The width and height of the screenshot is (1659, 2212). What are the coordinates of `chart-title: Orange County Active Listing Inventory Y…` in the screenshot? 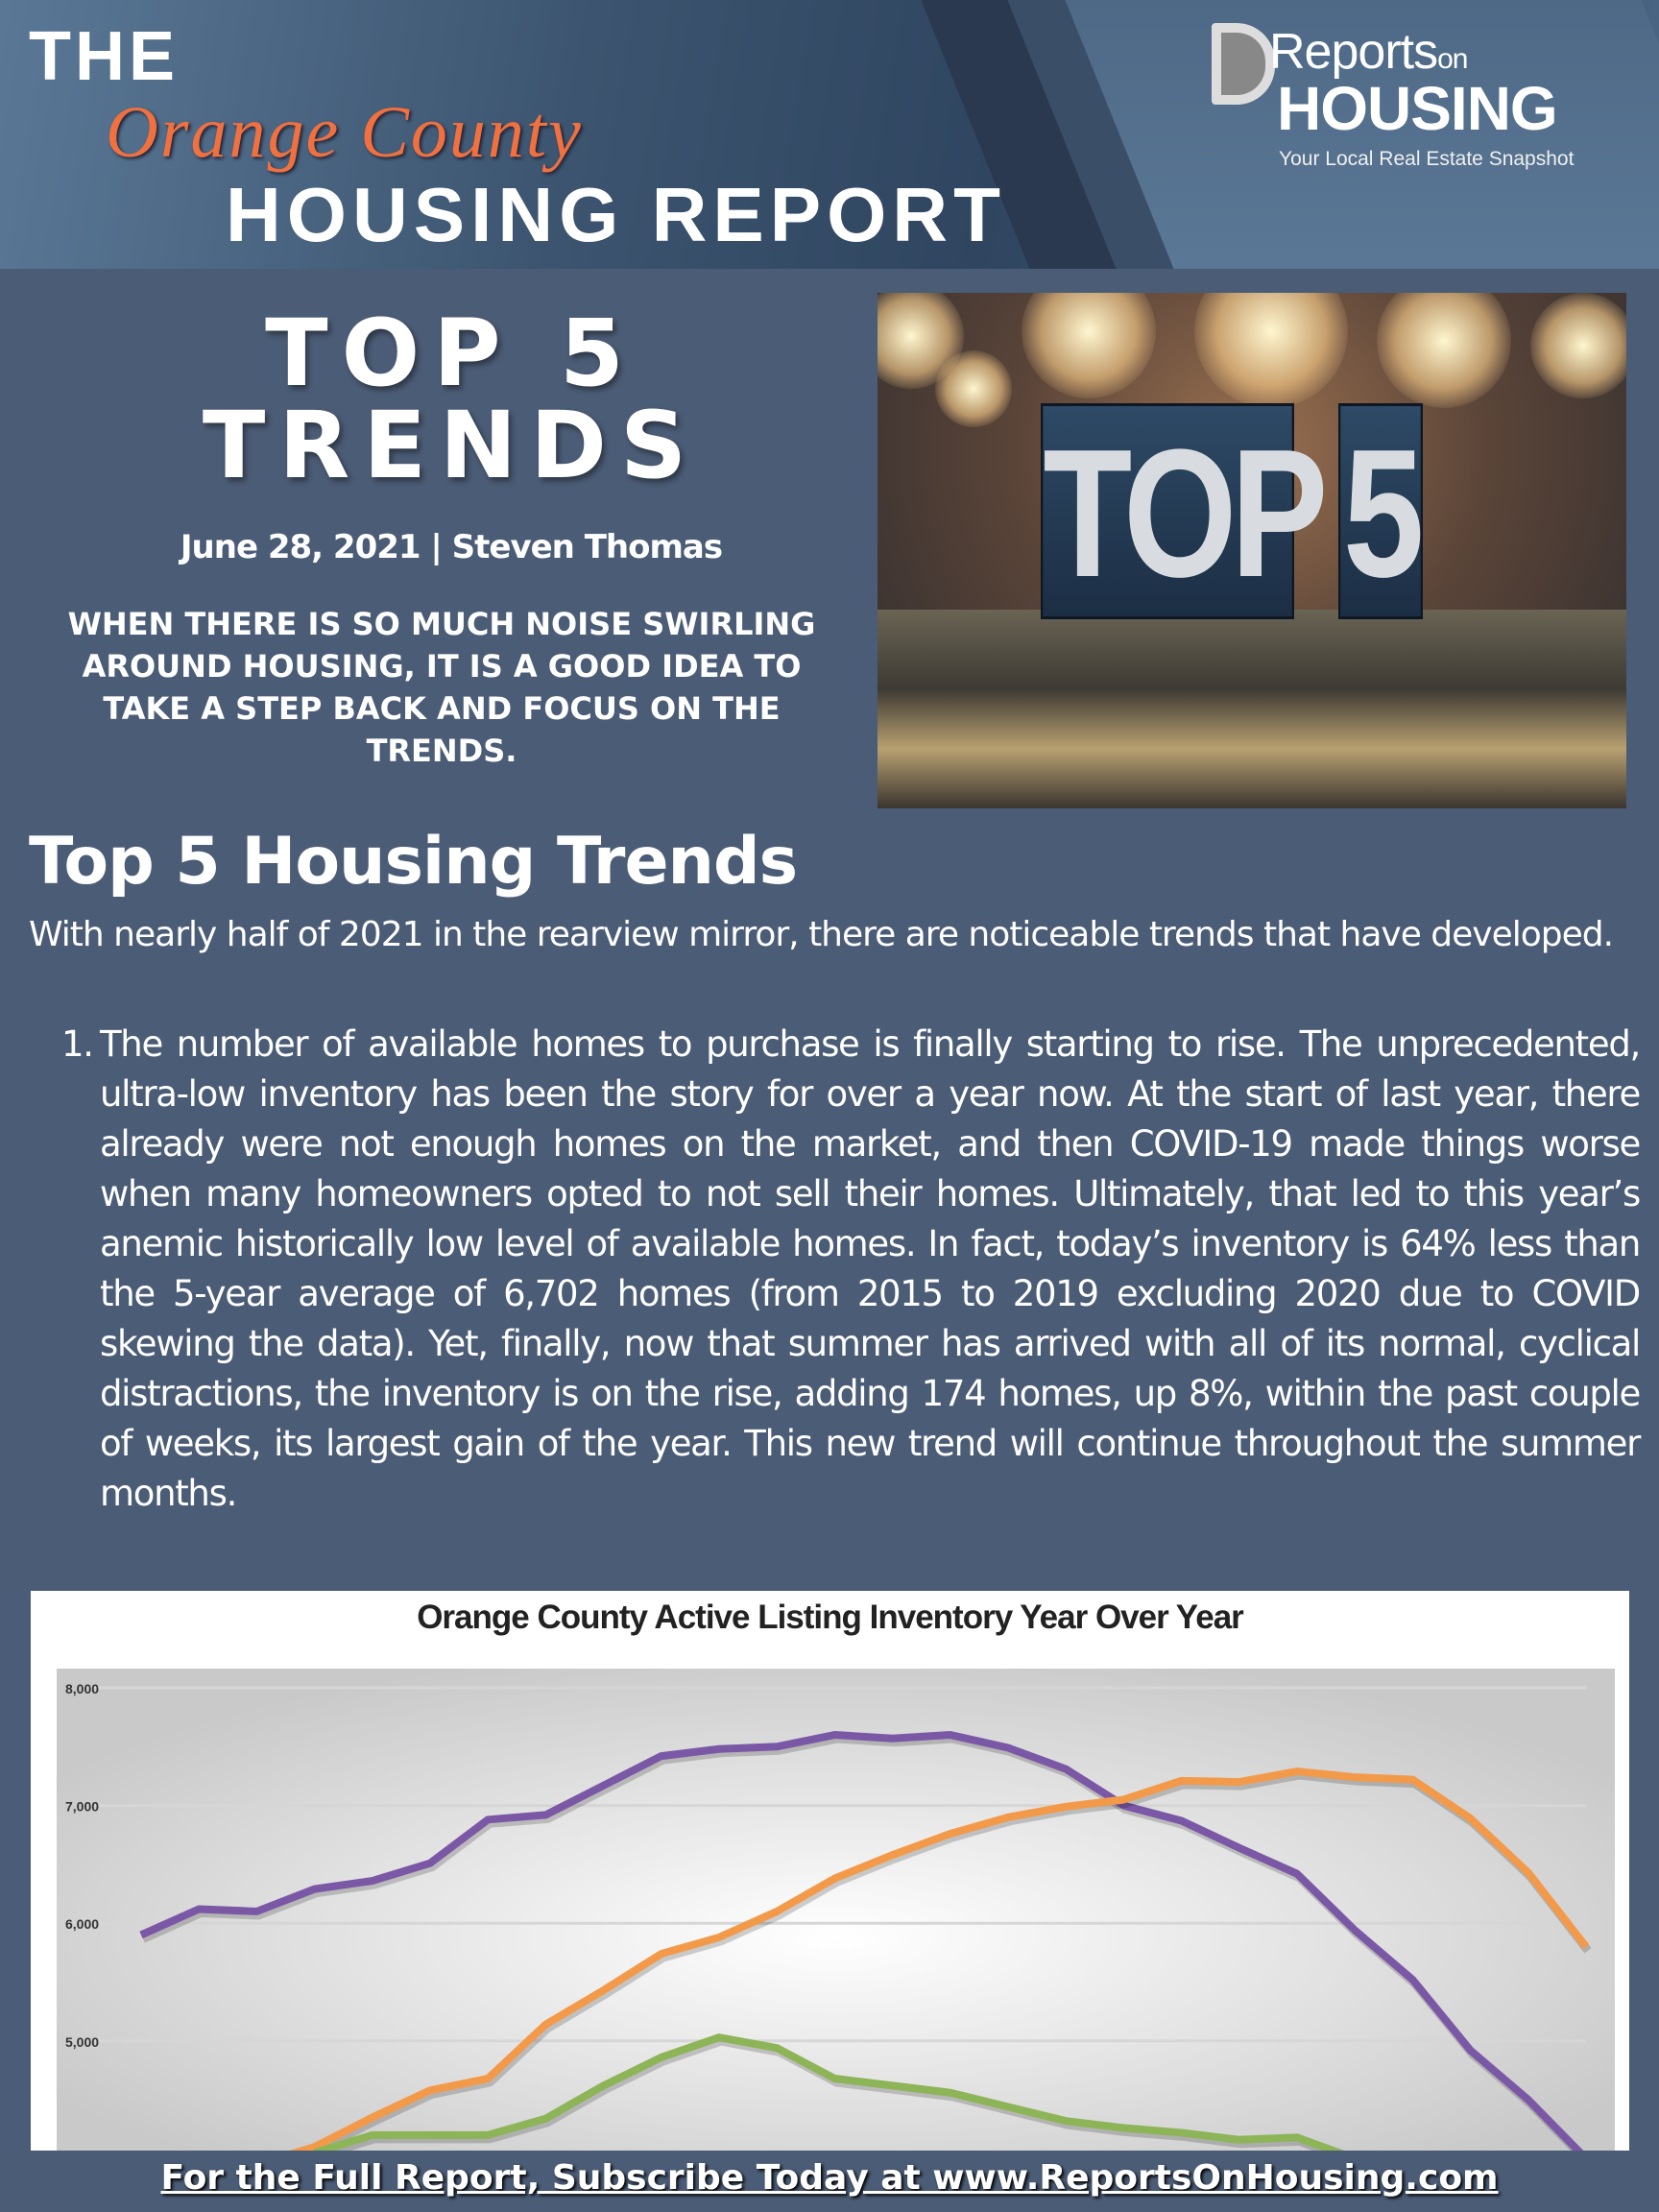 It's located at (830, 1618).